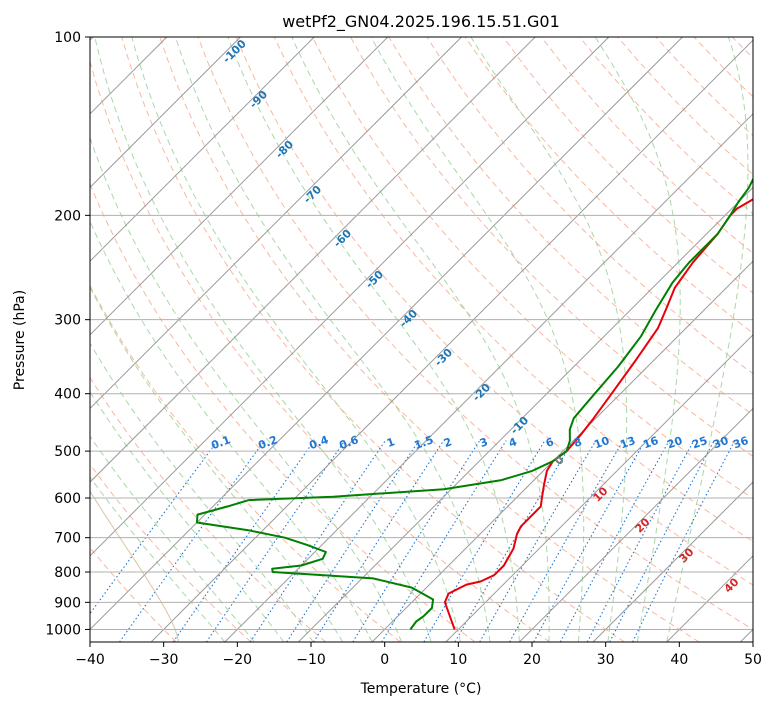 The height and width of the screenshot is (708, 775). What do you see at coordinates (740, 443) in the screenshot?
I see `mixing-ratio-label: 36` at bounding box center [740, 443].